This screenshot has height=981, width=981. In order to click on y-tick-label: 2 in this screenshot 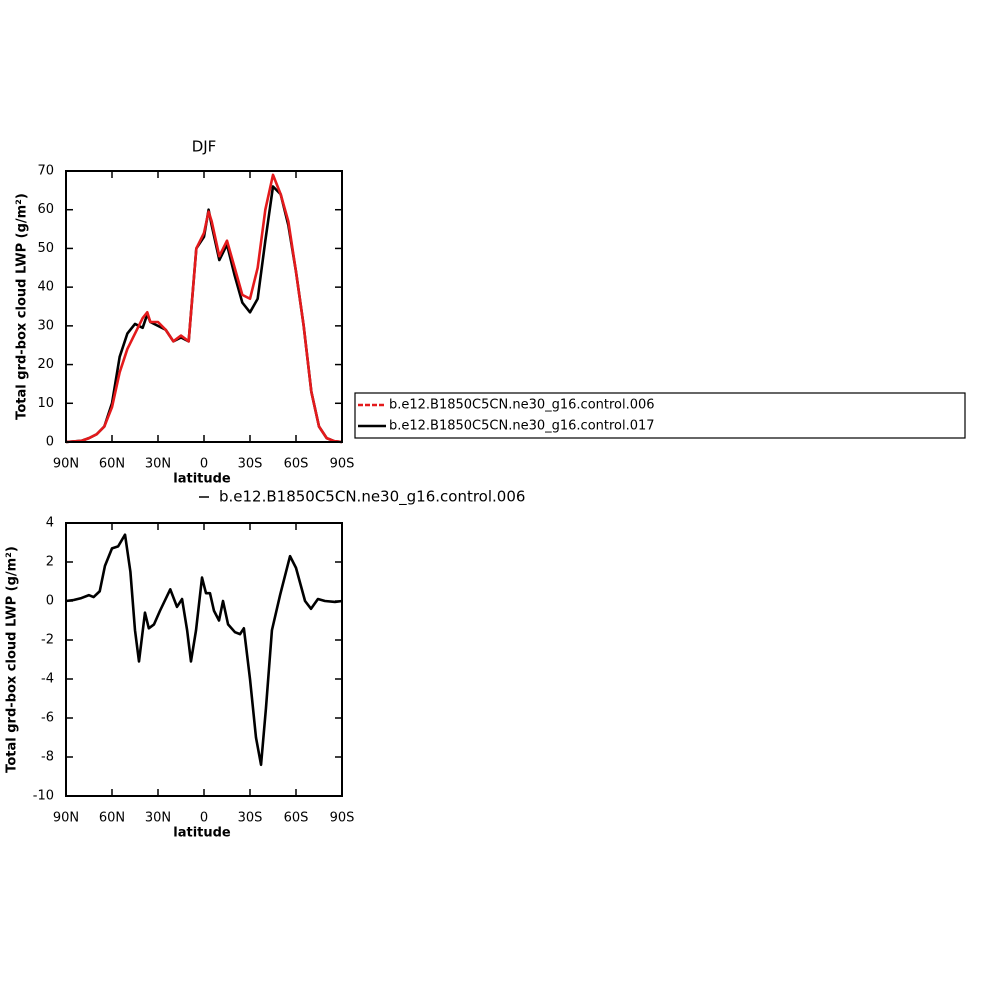, I will do `click(50, 562)`.